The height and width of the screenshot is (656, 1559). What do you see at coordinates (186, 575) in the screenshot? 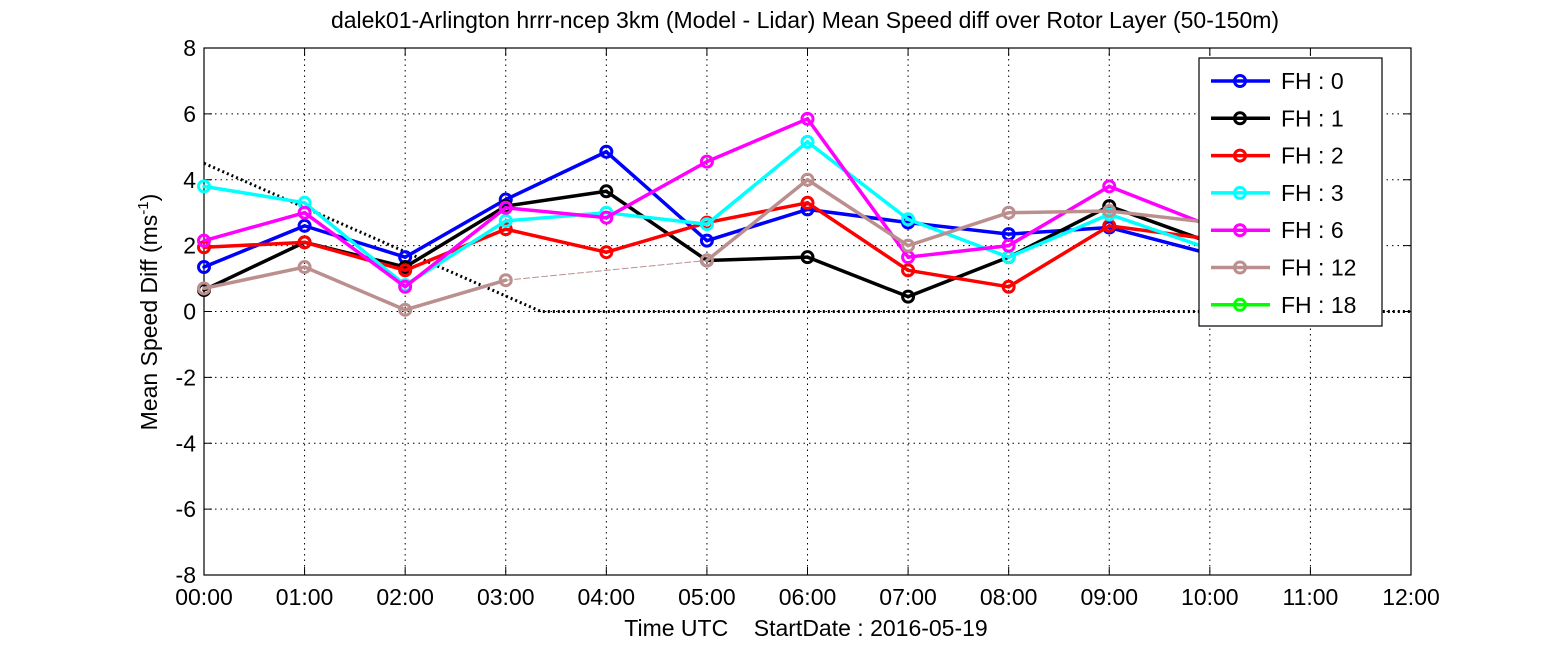
I see `y-tick-label: -8` at bounding box center [186, 575].